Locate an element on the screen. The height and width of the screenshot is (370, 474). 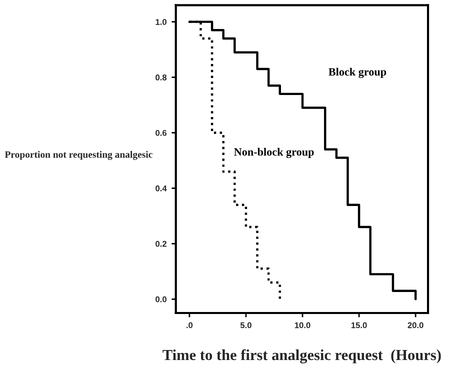
y-tick-label: 0.2 is located at coordinates (161, 243).